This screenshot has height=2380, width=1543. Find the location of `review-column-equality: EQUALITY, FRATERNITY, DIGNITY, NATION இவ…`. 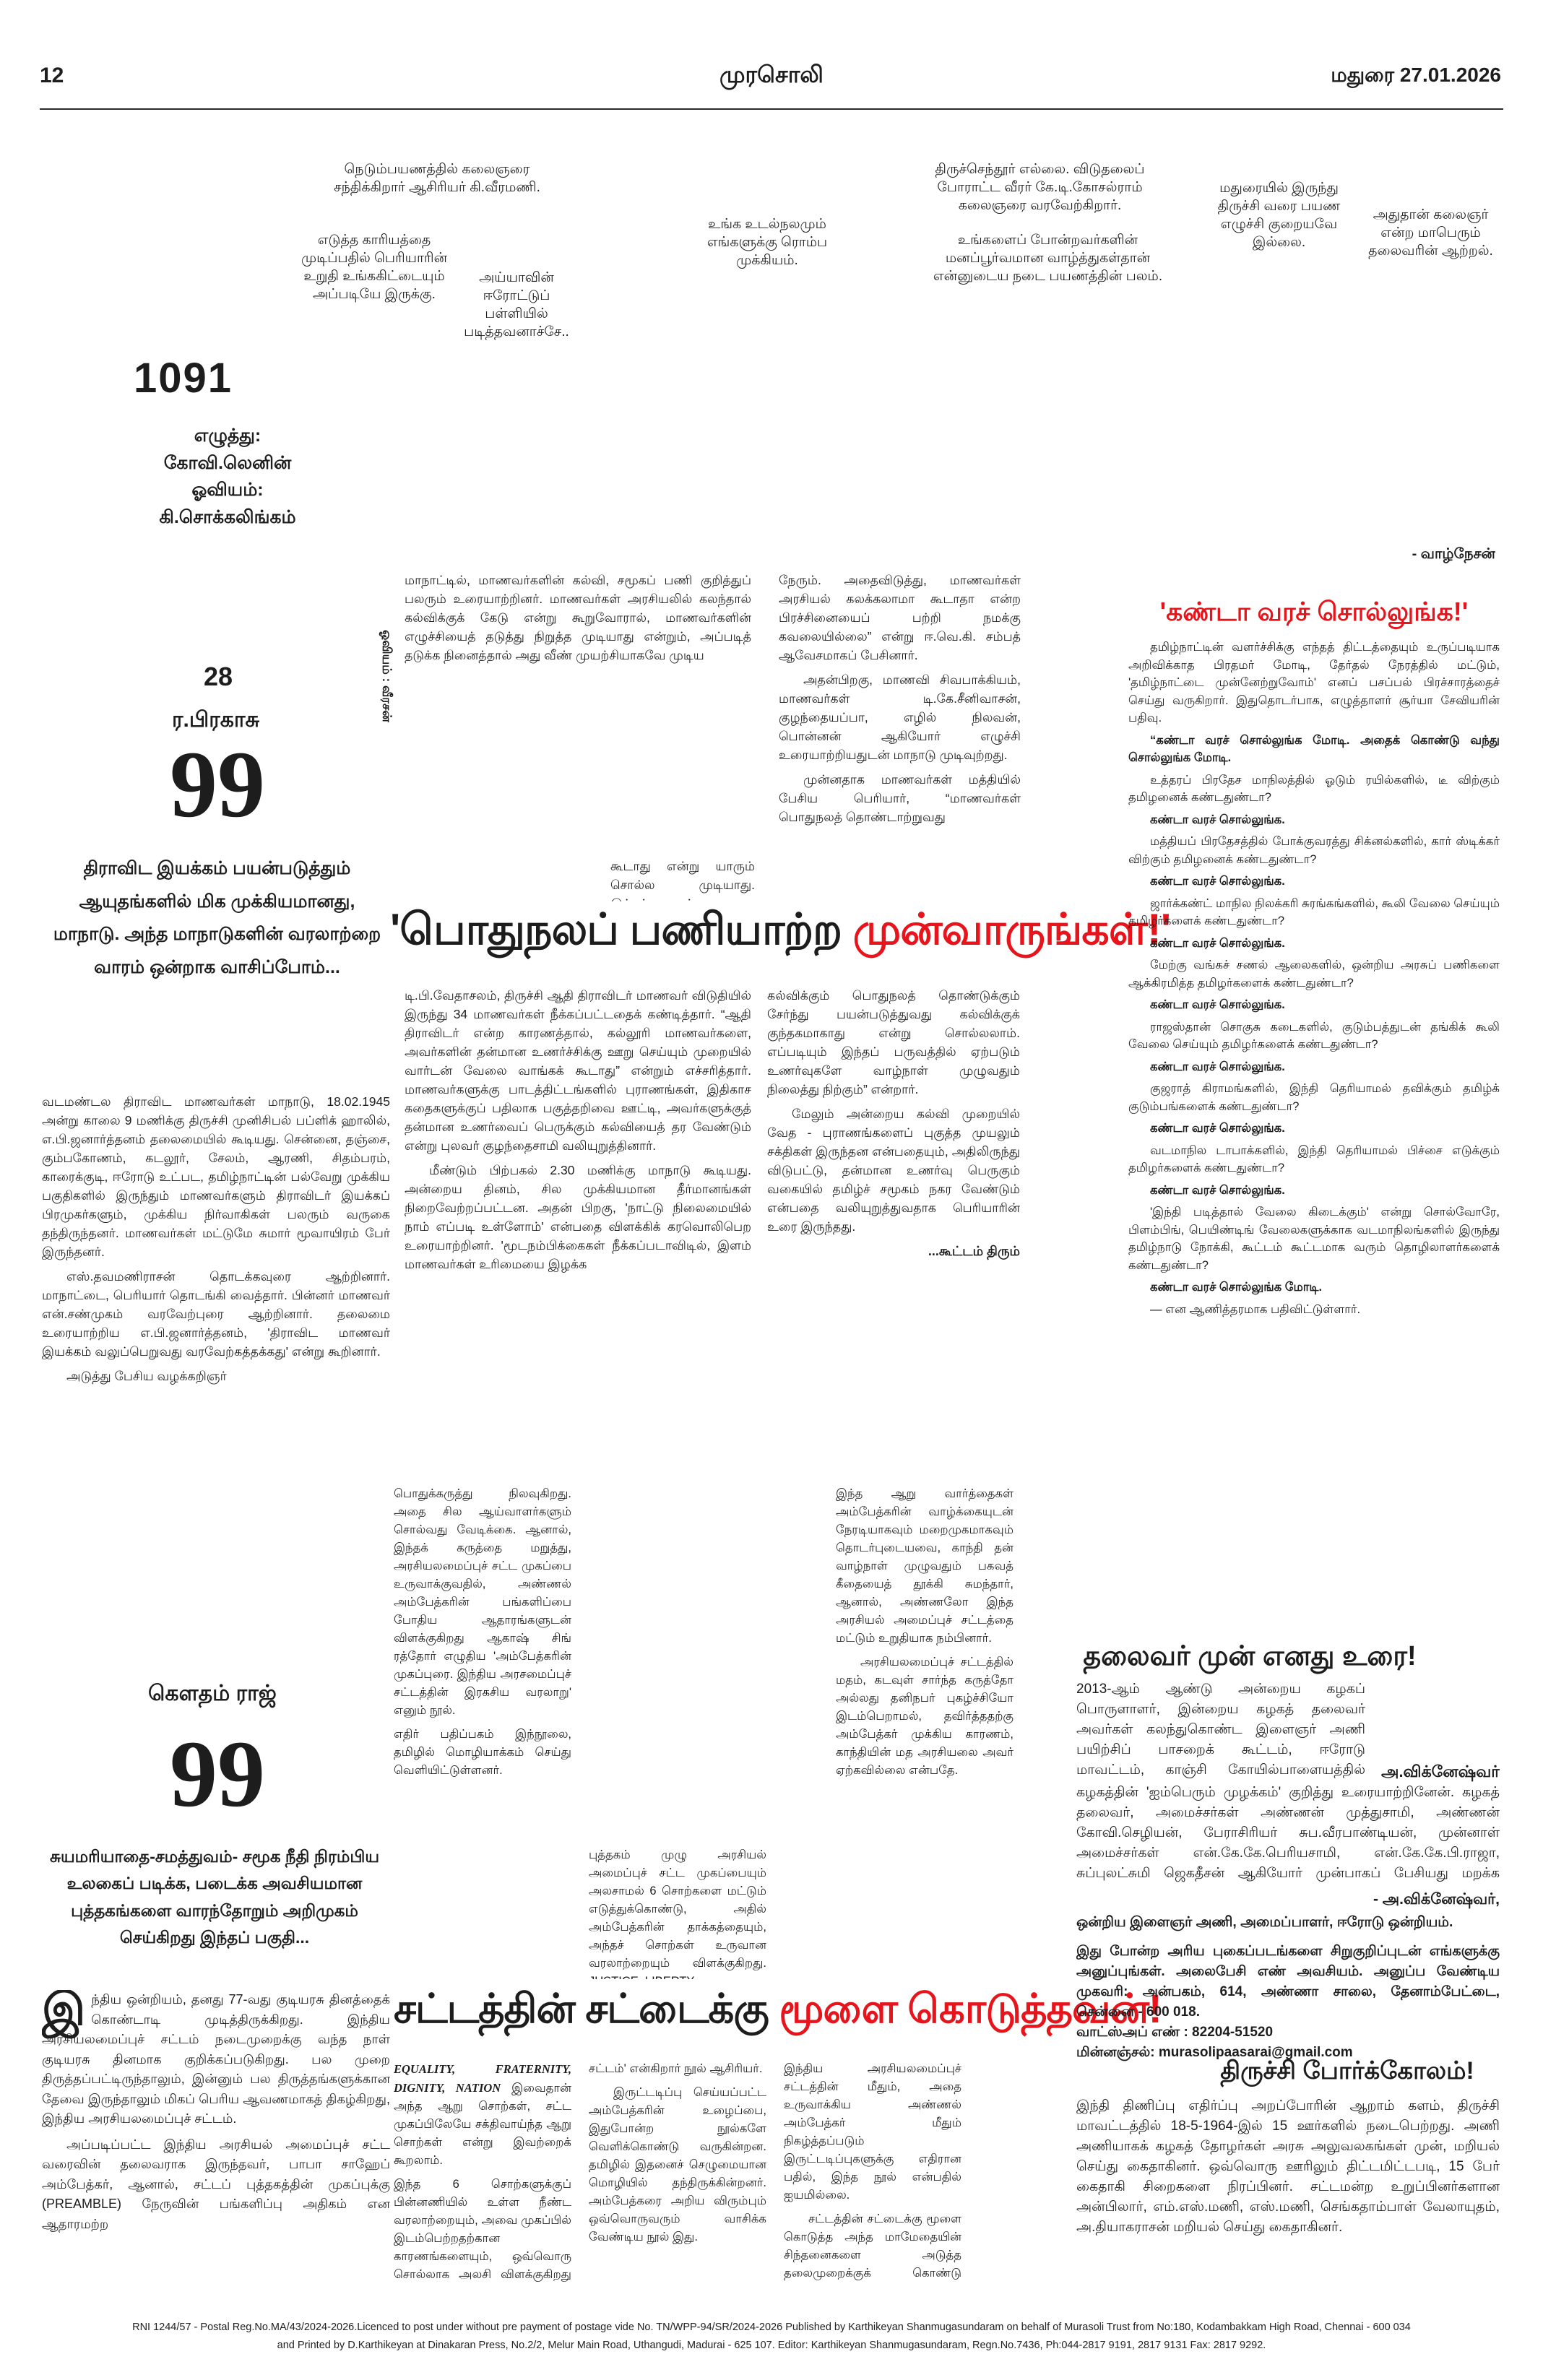

review-column-equality: EQUALITY, FRATERNITY, DIGNITY, NATION இவ… is located at coordinates (483, 2172).